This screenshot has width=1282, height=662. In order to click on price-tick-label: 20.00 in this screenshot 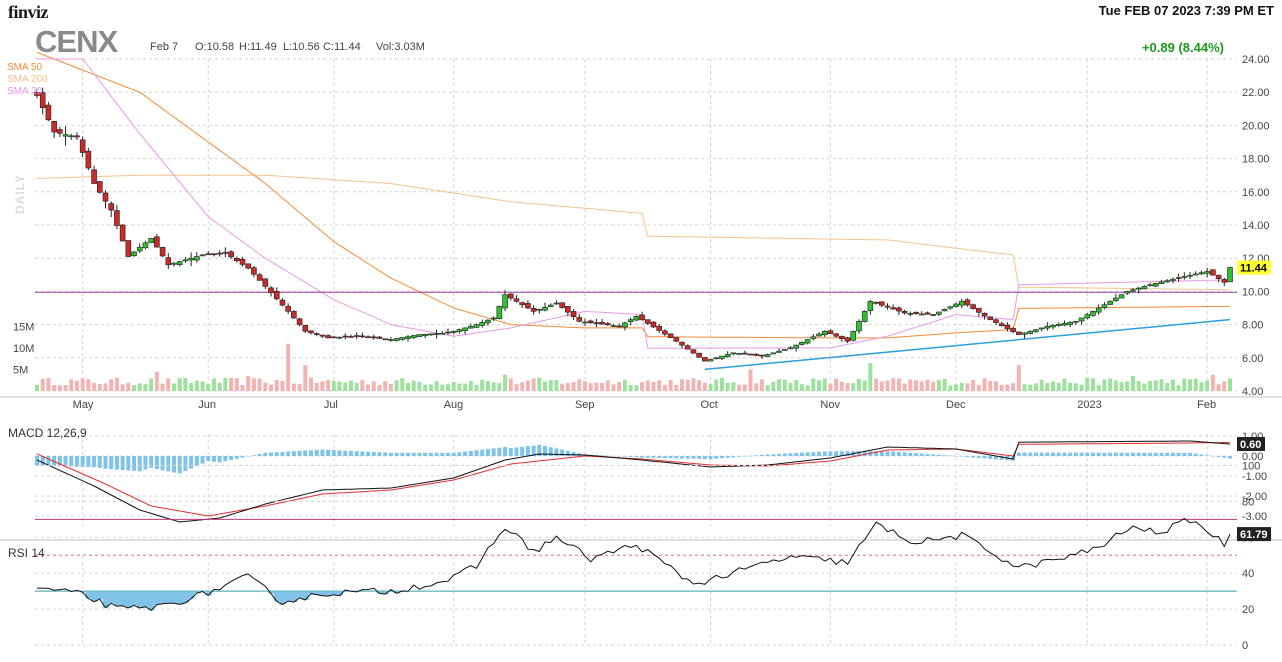, I will do `click(1256, 126)`.